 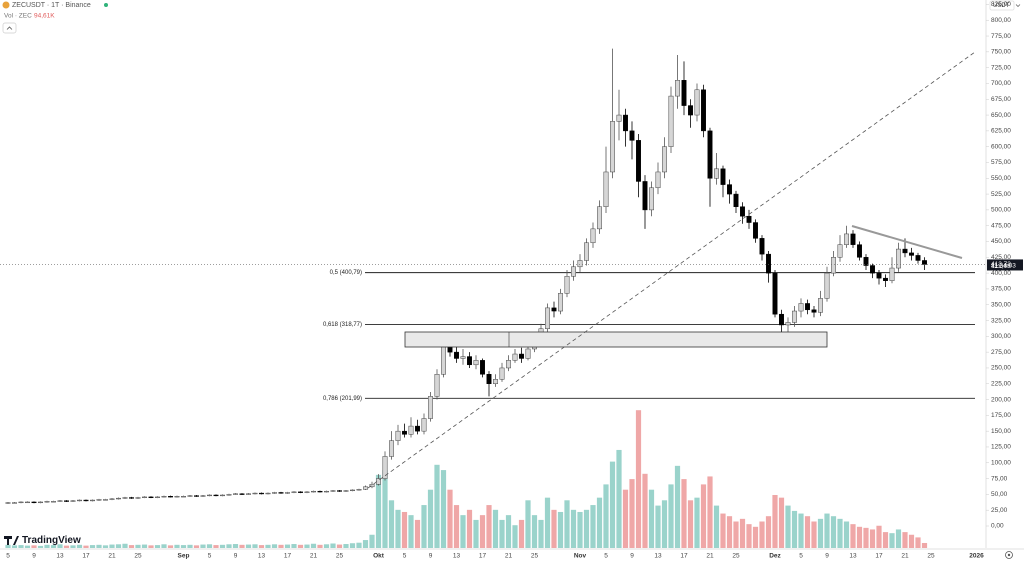 I want to click on settings-button, so click(x=1009, y=555).